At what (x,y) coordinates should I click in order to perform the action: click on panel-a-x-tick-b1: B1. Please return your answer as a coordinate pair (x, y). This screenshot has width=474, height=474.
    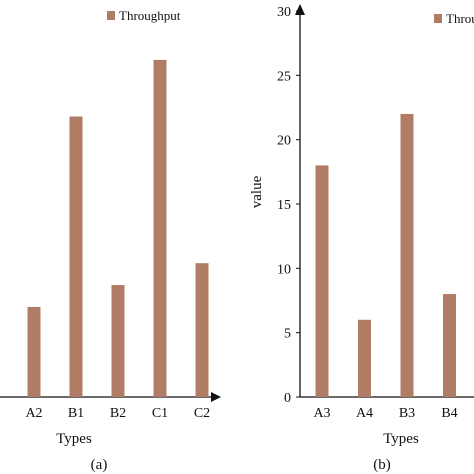
    Looking at the image, I should click on (76, 413).